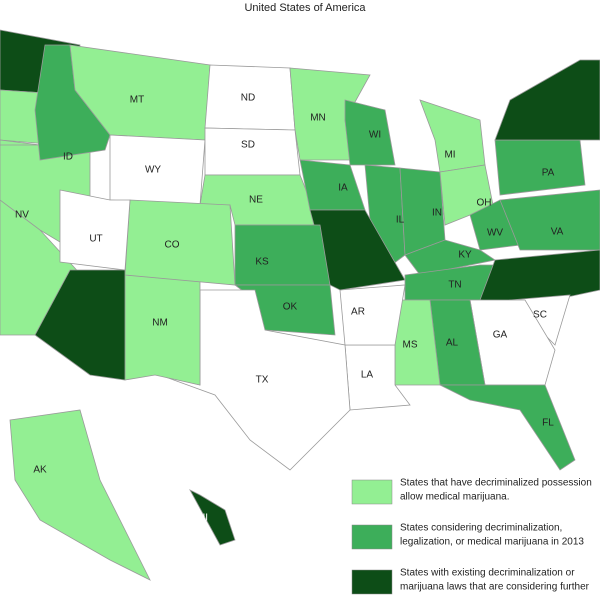 The height and width of the screenshot is (600, 600). What do you see at coordinates (137, 100) in the screenshot?
I see `state-label: MT` at bounding box center [137, 100].